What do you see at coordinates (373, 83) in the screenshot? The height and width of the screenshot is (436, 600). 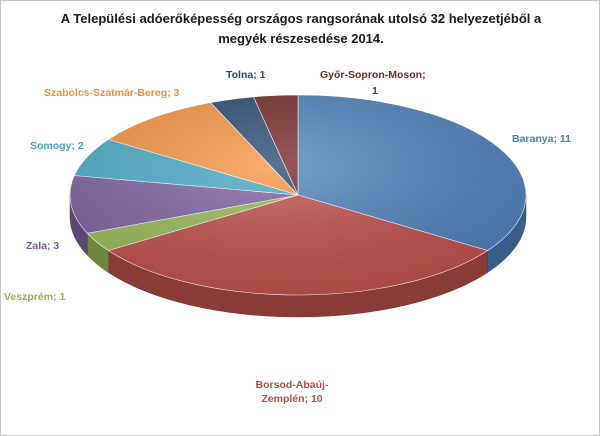 I see `data-label-gyor-sopron-moson: Győr-Sopron-Moson; 1` at bounding box center [373, 83].